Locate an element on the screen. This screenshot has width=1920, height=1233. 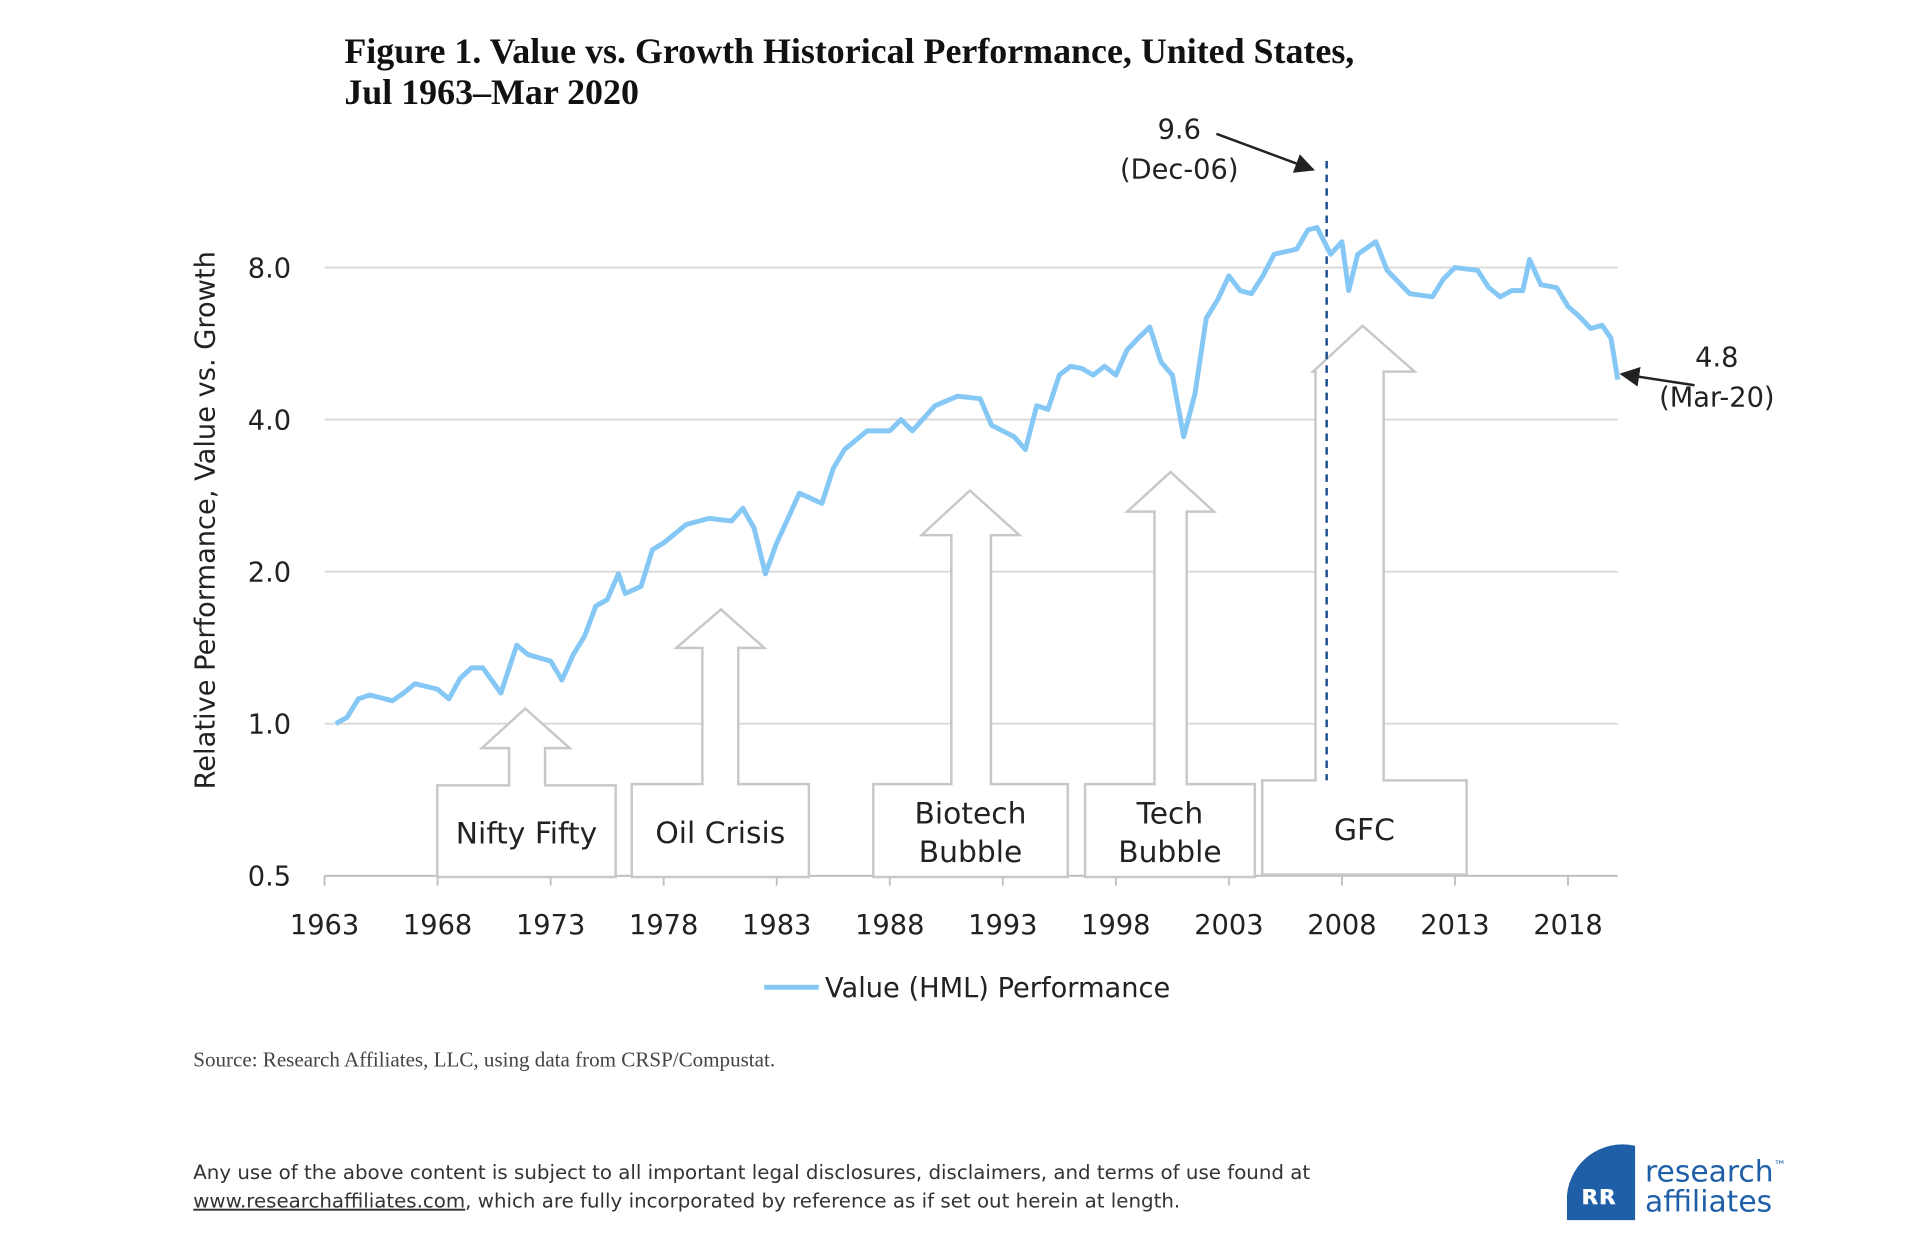
x-tick-label: 1963 is located at coordinates (324, 925).